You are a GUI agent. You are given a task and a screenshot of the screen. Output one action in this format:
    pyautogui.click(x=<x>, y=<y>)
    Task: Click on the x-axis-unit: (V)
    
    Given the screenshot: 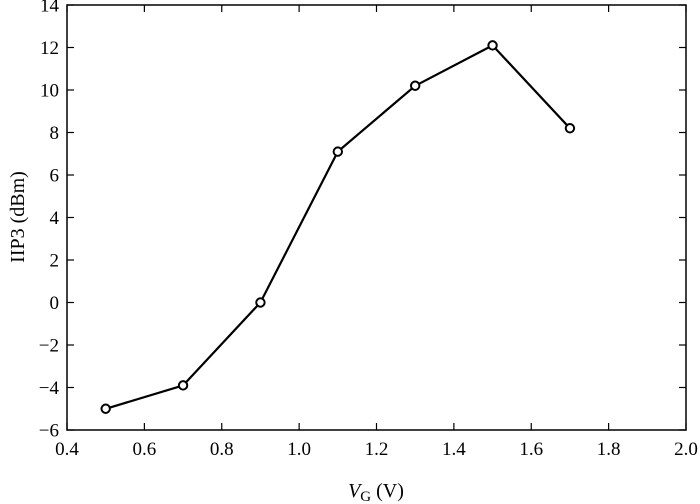 What is the action you would take?
    pyautogui.click(x=387, y=491)
    